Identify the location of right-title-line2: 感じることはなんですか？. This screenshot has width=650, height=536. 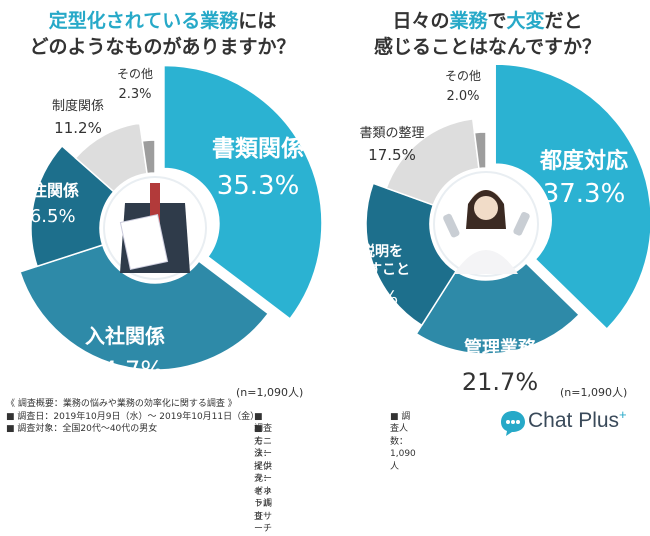
(487, 47).